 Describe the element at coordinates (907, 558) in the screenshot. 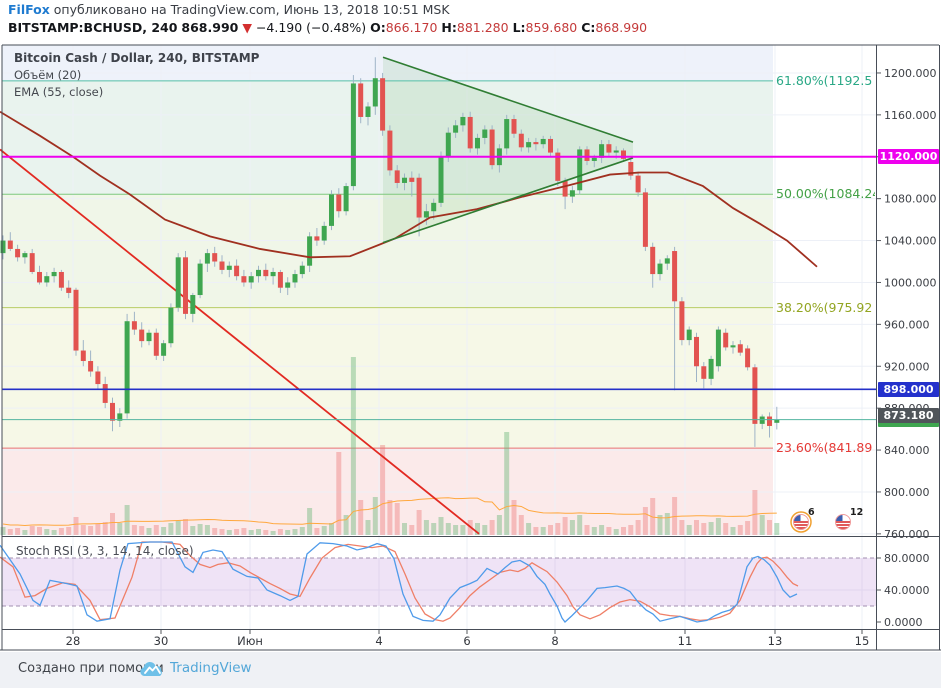

I see `stoch-tick: 80.0000` at that location.